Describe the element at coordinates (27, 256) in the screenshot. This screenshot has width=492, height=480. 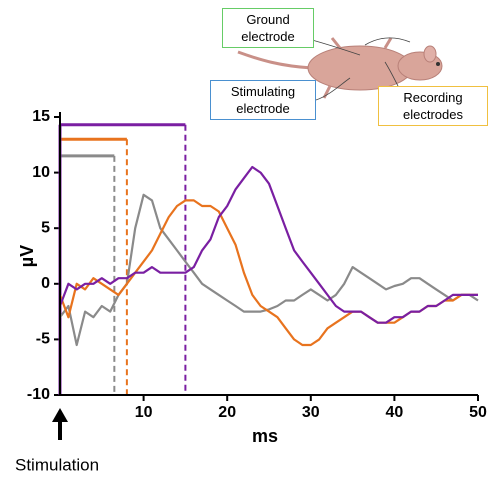
I see `y-axis-label: µV` at that location.